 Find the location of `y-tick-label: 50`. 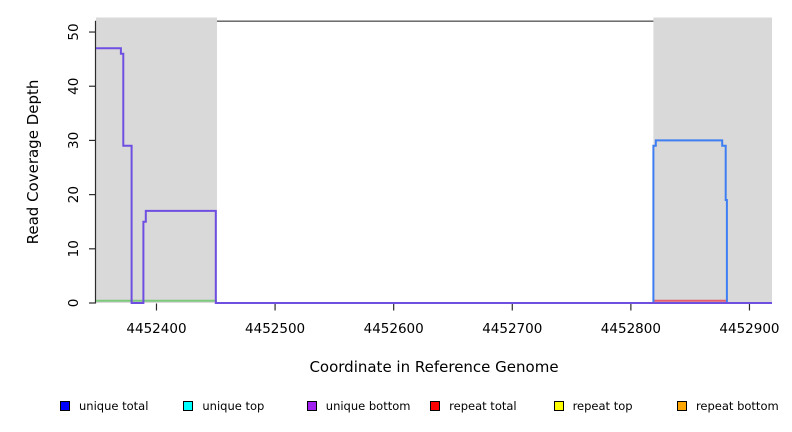

y-tick-label: 50 is located at coordinates (74, 31).